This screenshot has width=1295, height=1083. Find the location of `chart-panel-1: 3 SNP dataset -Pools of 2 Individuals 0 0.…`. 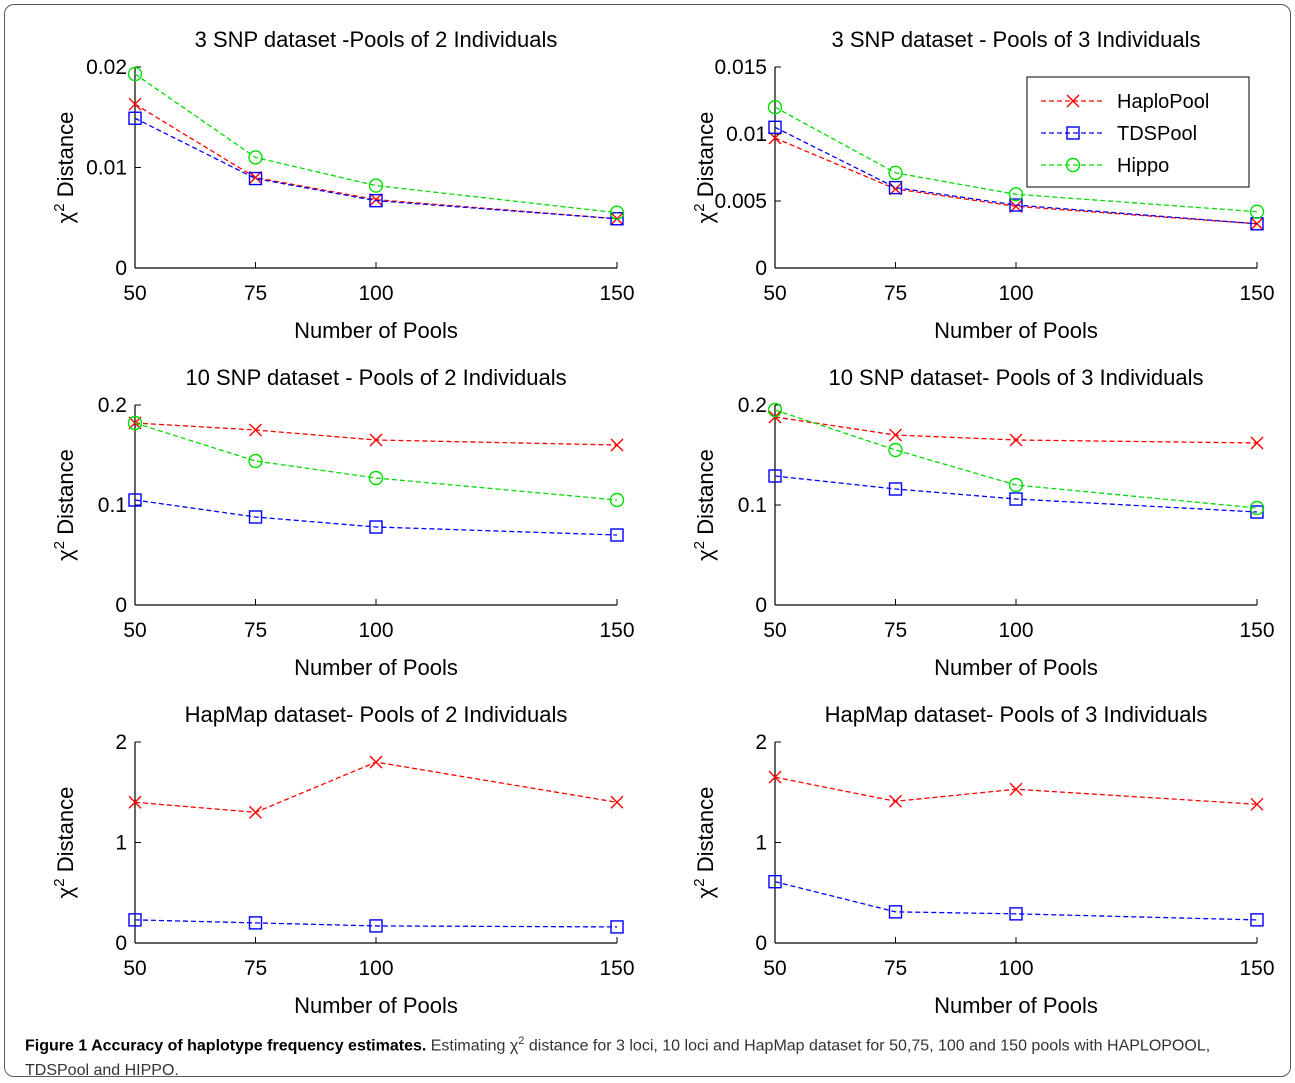

chart-panel-1: 3 SNP dataset -Pools of 2 Individuals 0 0.… is located at coordinates (343, 185).